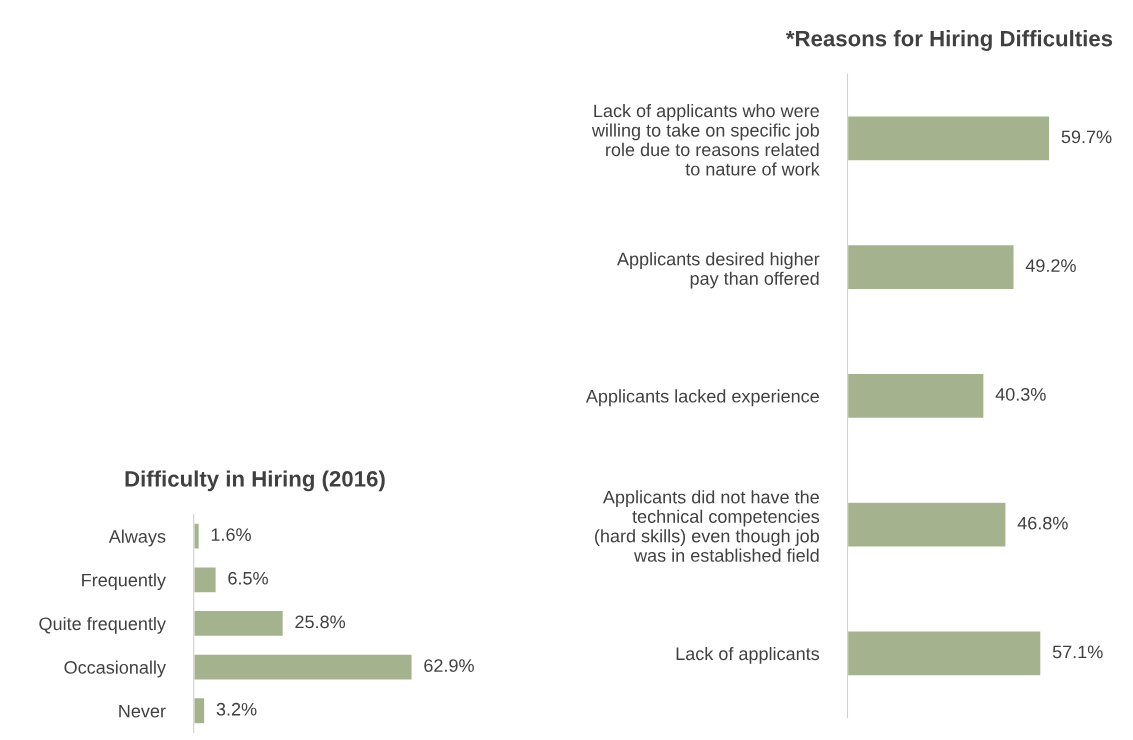 This screenshot has width=1133, height=740. What do you see at coordinates (137, 538) in the screenshot?
I see `y-tick-label: Always` at bounding box center [137, 538].